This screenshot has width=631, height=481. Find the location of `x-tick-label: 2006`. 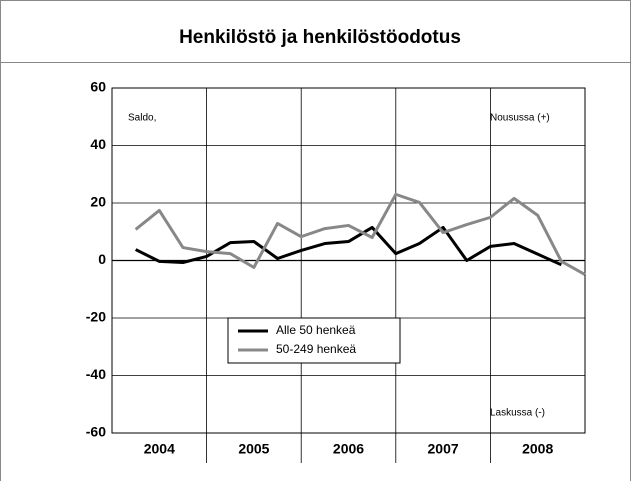

x-tick-label: 2006 is located at coordinates (348, 449).